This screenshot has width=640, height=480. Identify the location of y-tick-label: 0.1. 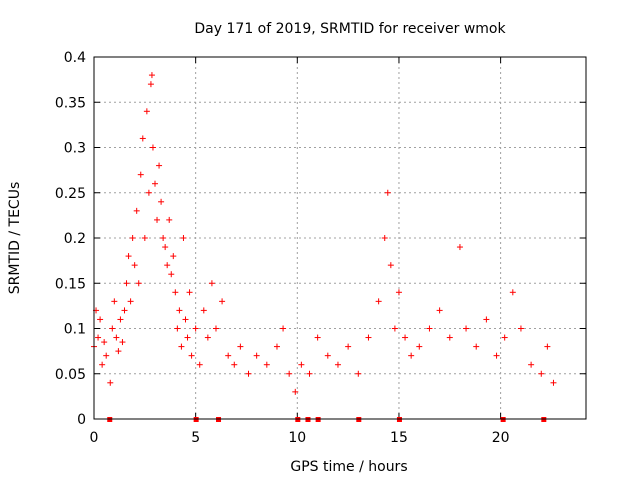
(75, 330).